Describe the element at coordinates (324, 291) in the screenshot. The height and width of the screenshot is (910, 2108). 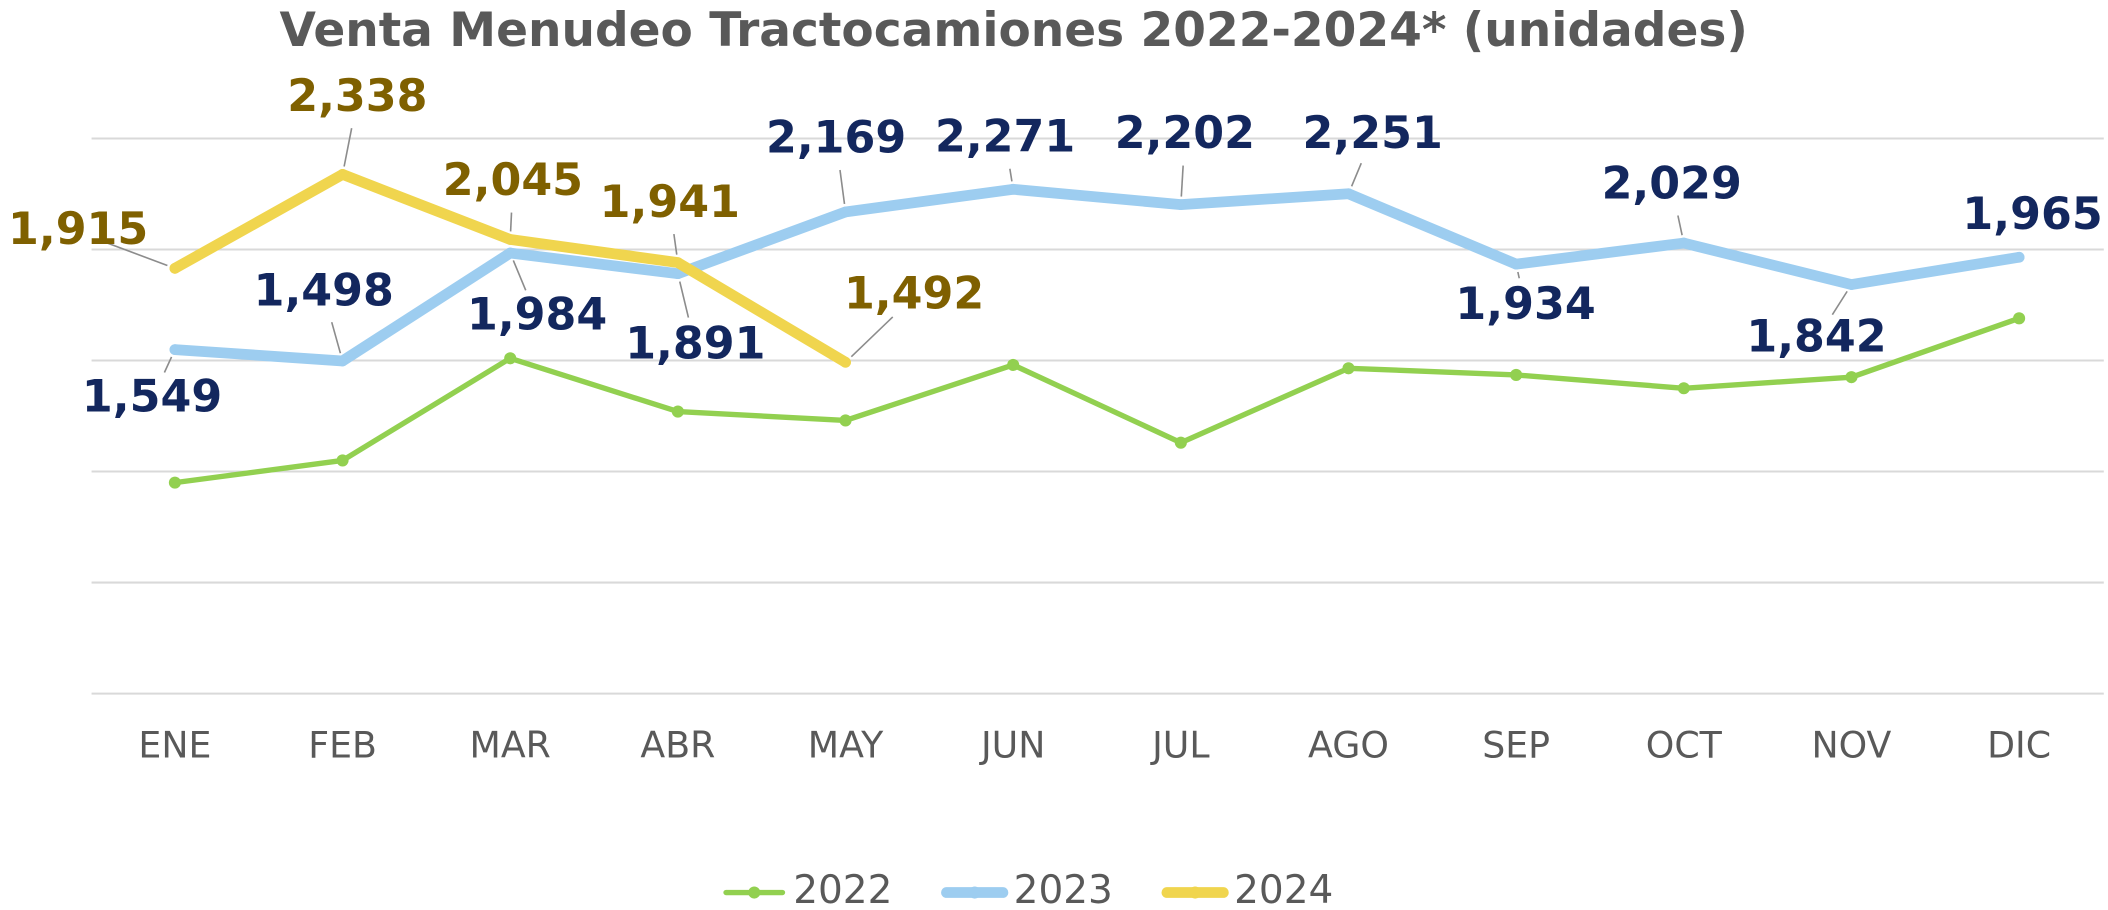
I see `data-label: 1,498` at that location.